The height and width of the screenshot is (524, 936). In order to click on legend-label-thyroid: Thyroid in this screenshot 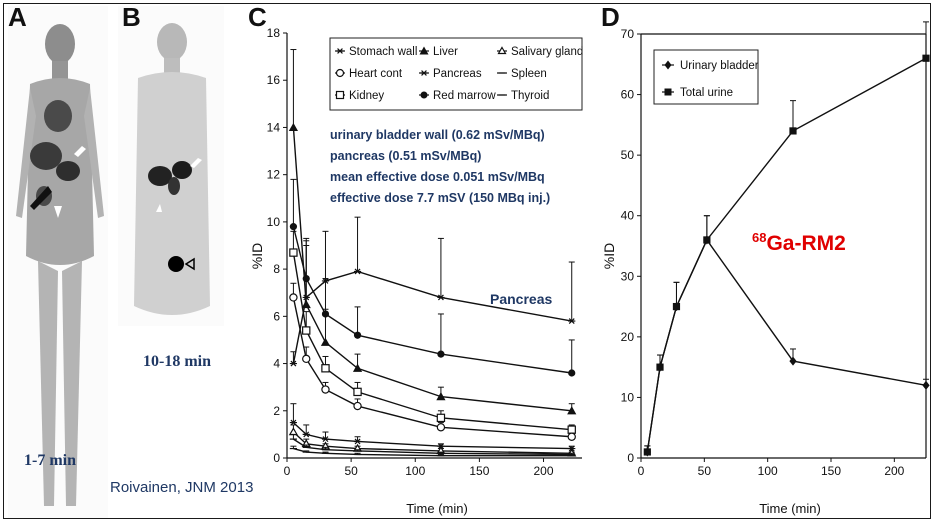, I will do `click(530, 96)`.